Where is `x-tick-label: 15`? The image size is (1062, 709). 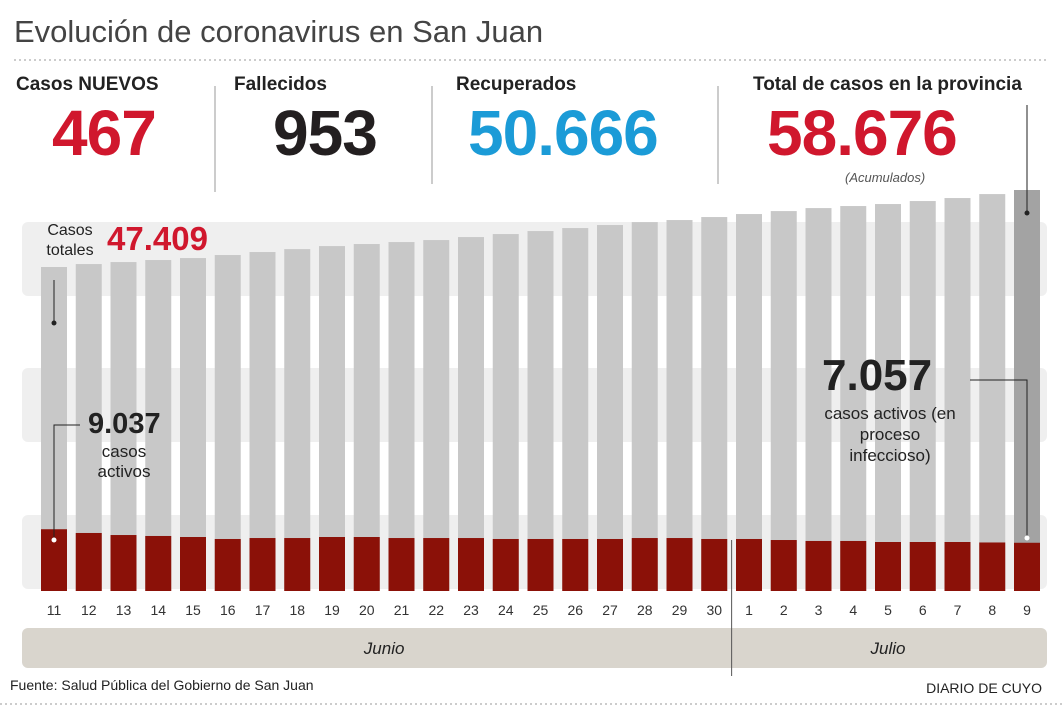 x-tick-label: 15 is located at coordinates (193, 610).